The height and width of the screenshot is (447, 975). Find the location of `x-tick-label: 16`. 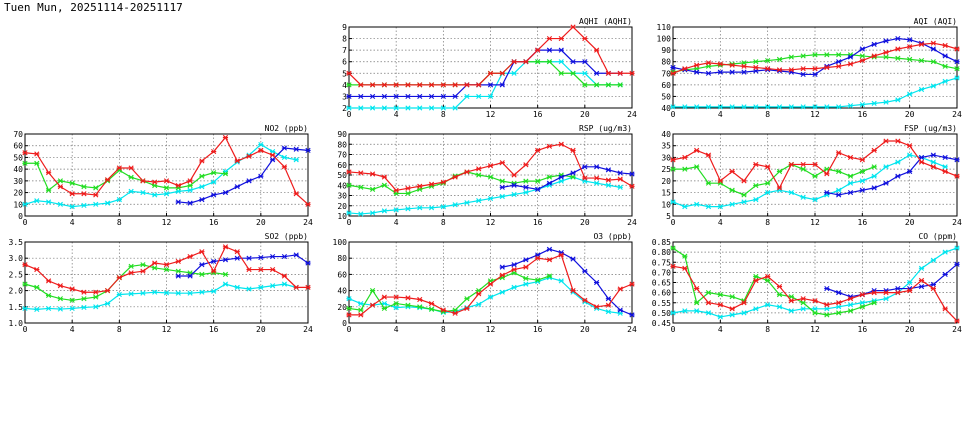

x-tick-label: 16 is located at coordinates (214, 222).